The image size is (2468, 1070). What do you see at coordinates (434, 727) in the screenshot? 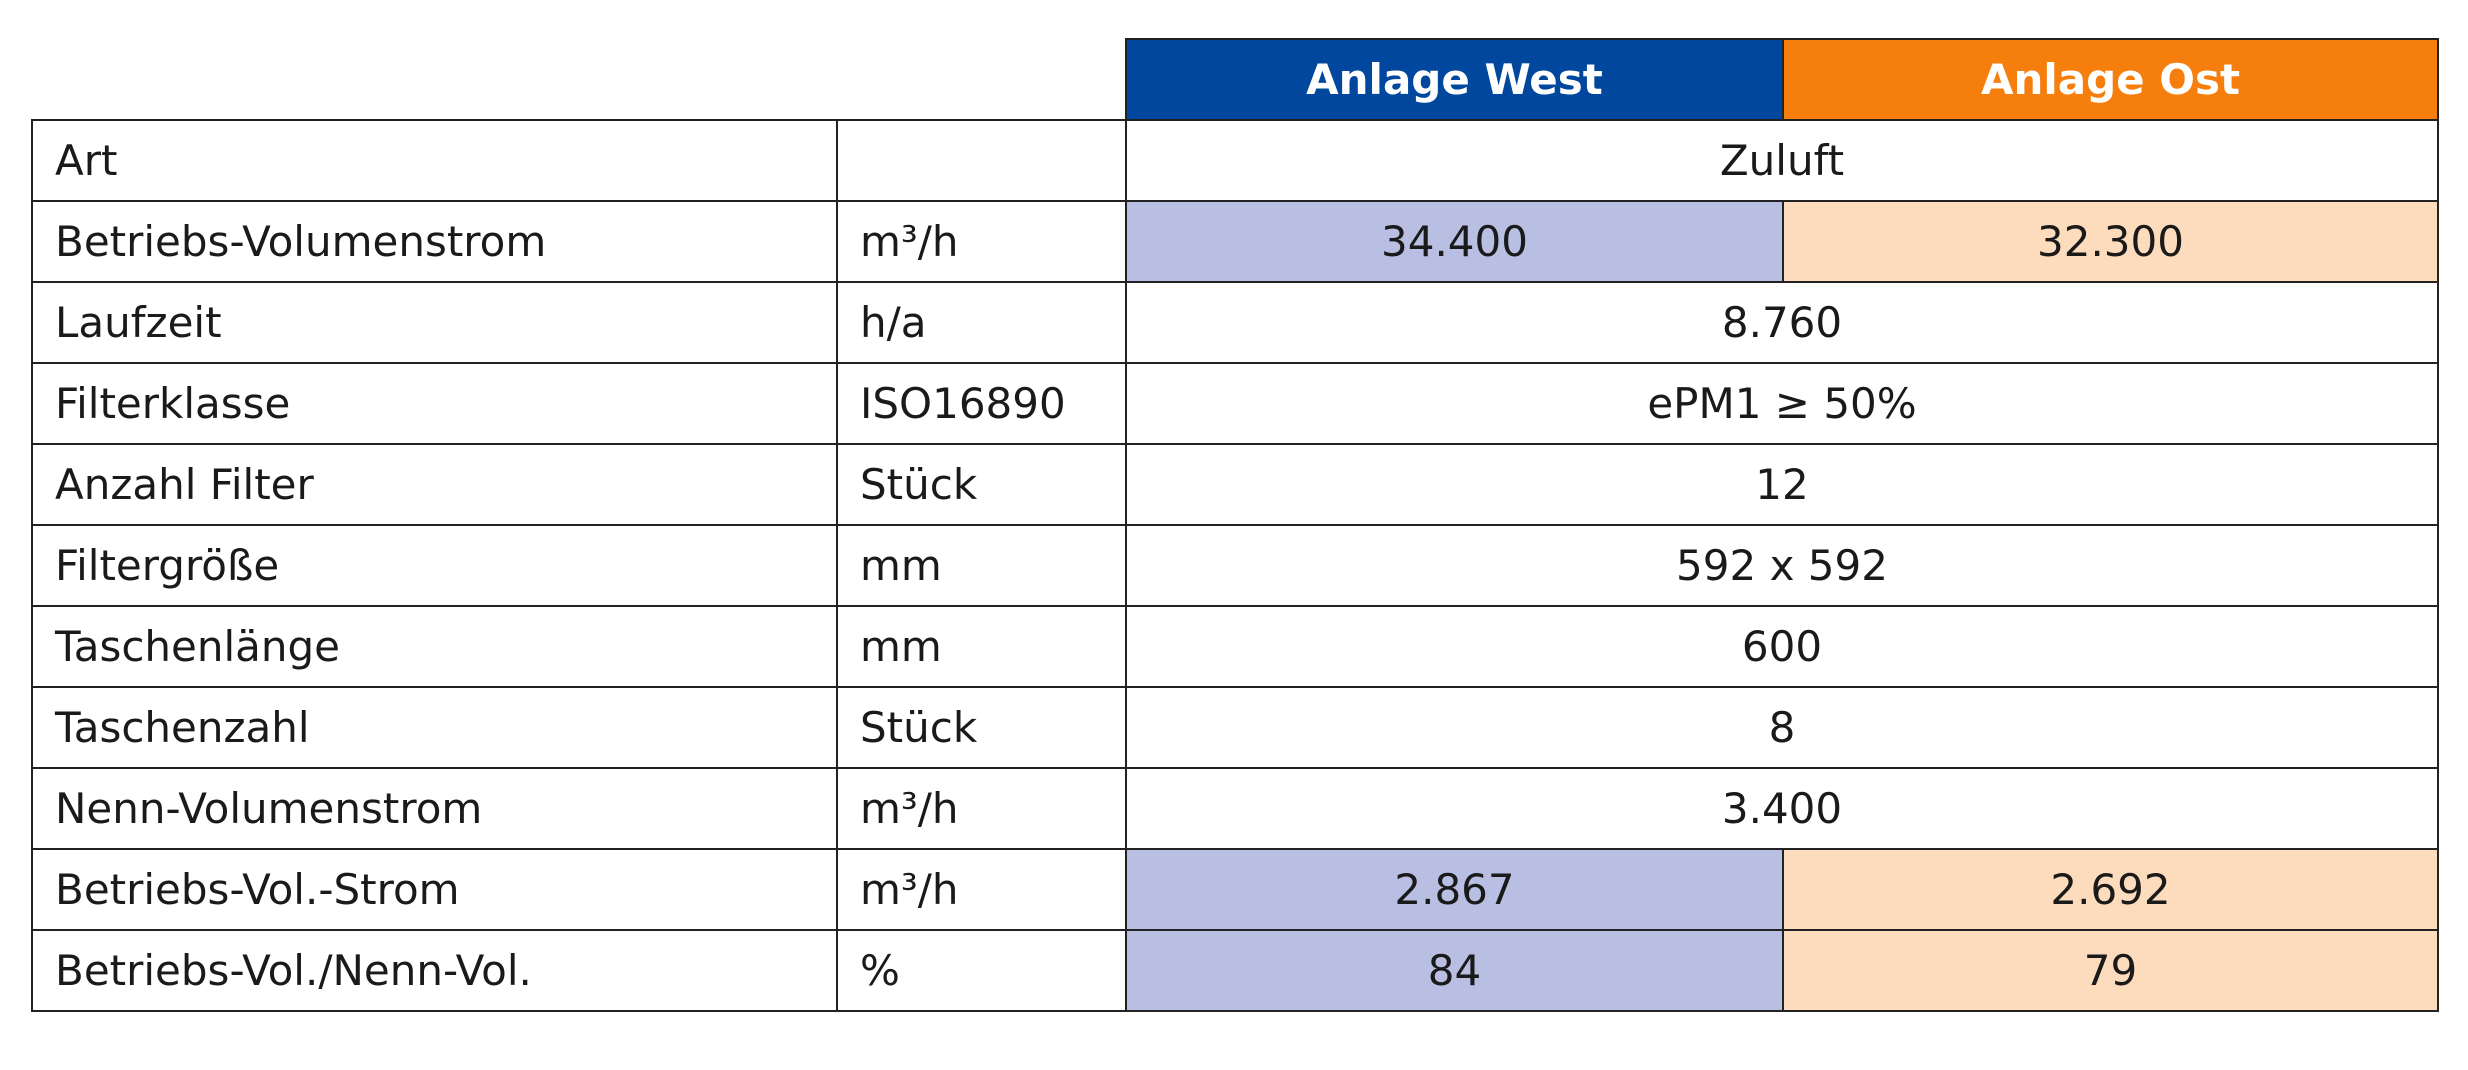
I see `row-label: Taschenzahl` at bounding box center [434, 727].